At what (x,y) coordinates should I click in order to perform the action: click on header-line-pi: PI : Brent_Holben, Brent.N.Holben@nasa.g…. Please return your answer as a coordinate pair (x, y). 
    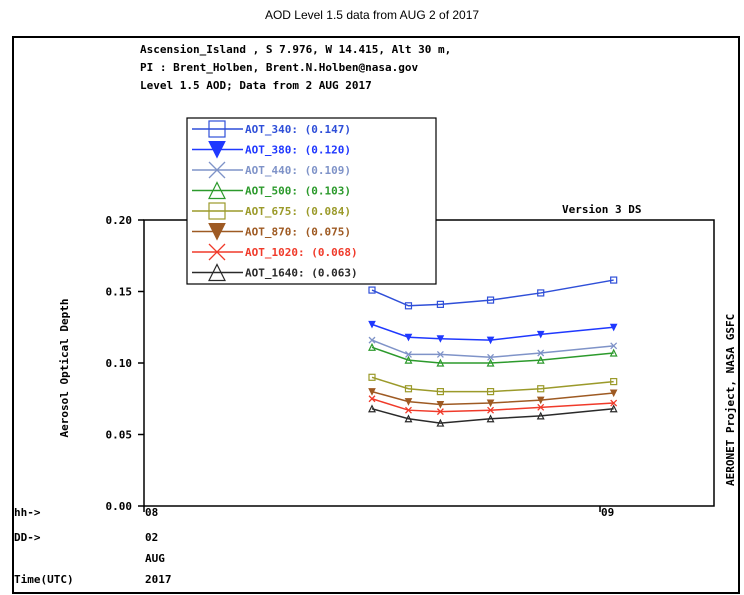
    Looking at the image, I should click on (279, 67).